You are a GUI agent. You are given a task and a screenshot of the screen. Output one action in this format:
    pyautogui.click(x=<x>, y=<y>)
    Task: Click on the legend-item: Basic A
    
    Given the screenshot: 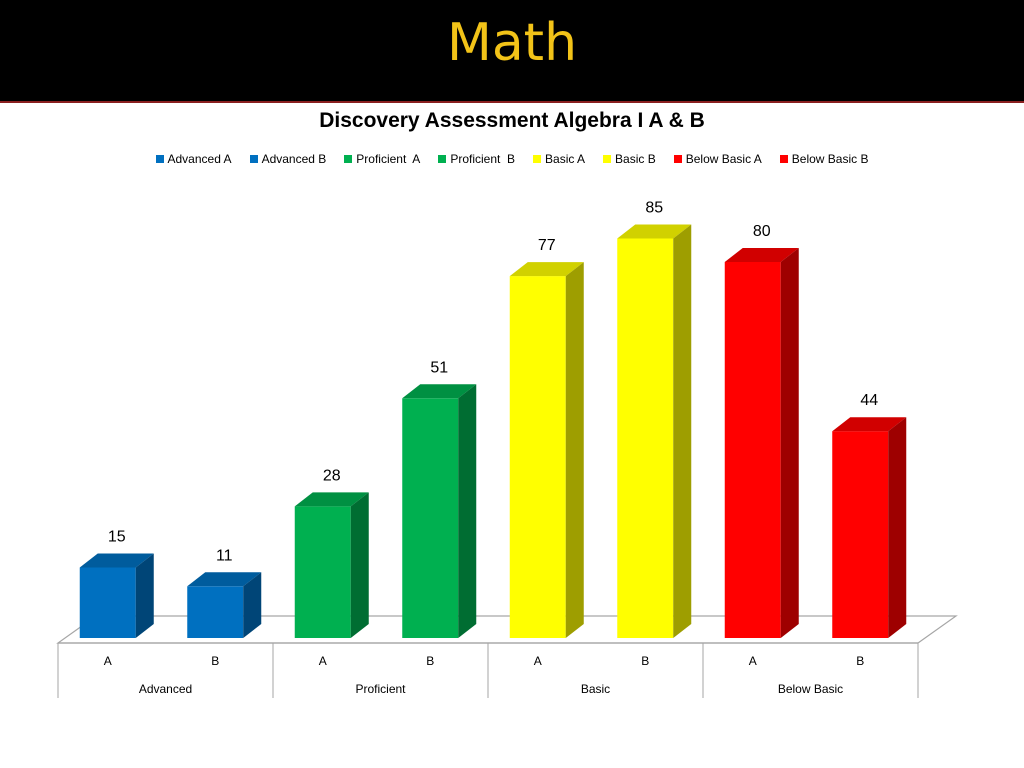 What is the action you would take?
    pyautogui.click(x=559, y=159)
    